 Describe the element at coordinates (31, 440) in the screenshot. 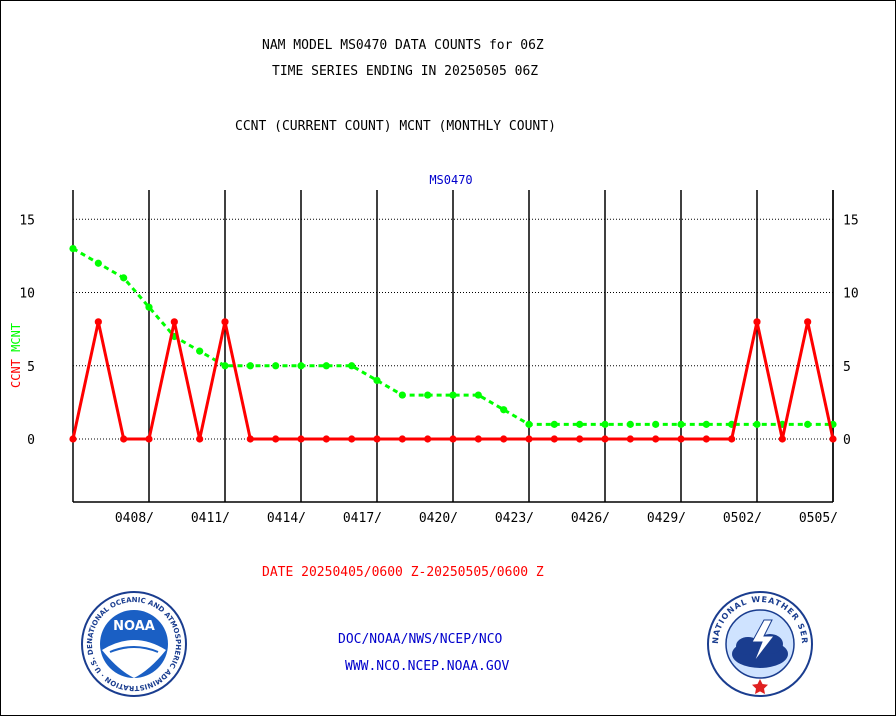

I see `y-tick-label-left-0: 0` at that location.